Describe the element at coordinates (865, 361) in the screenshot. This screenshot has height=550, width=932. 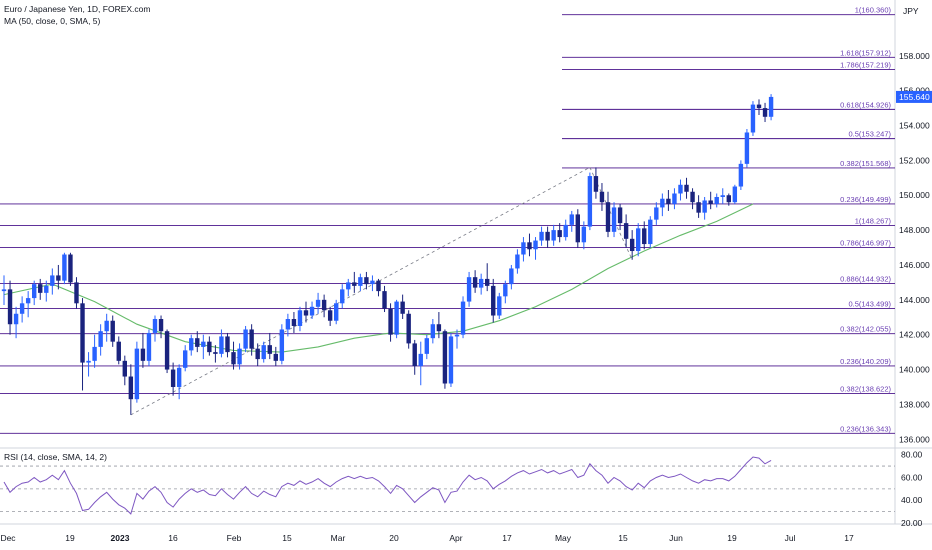
I see `fib-level-label: 0.236(140.209)` at that location.